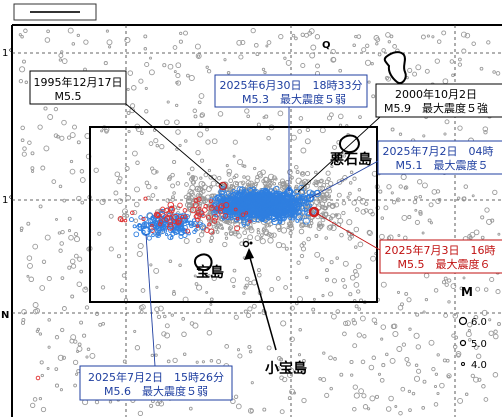 This screenshot has height=417, width=502. What do you see at coordinates (55, 12) in the screenshot?
I see `scale-bar` at bounding box center [55, 12].